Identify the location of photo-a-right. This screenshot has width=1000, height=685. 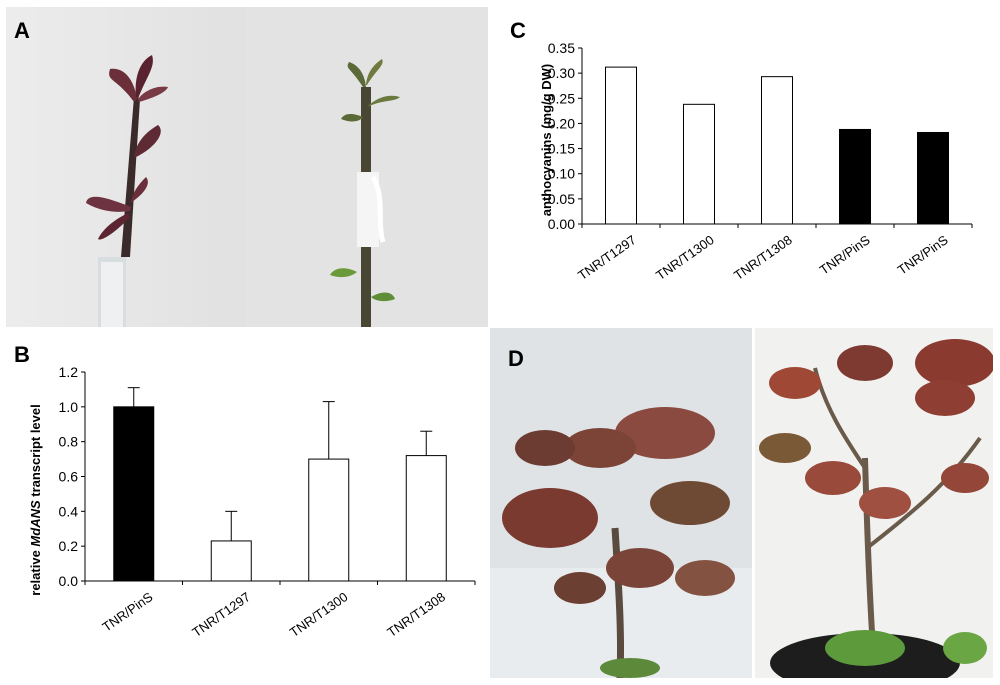
(366, 167).